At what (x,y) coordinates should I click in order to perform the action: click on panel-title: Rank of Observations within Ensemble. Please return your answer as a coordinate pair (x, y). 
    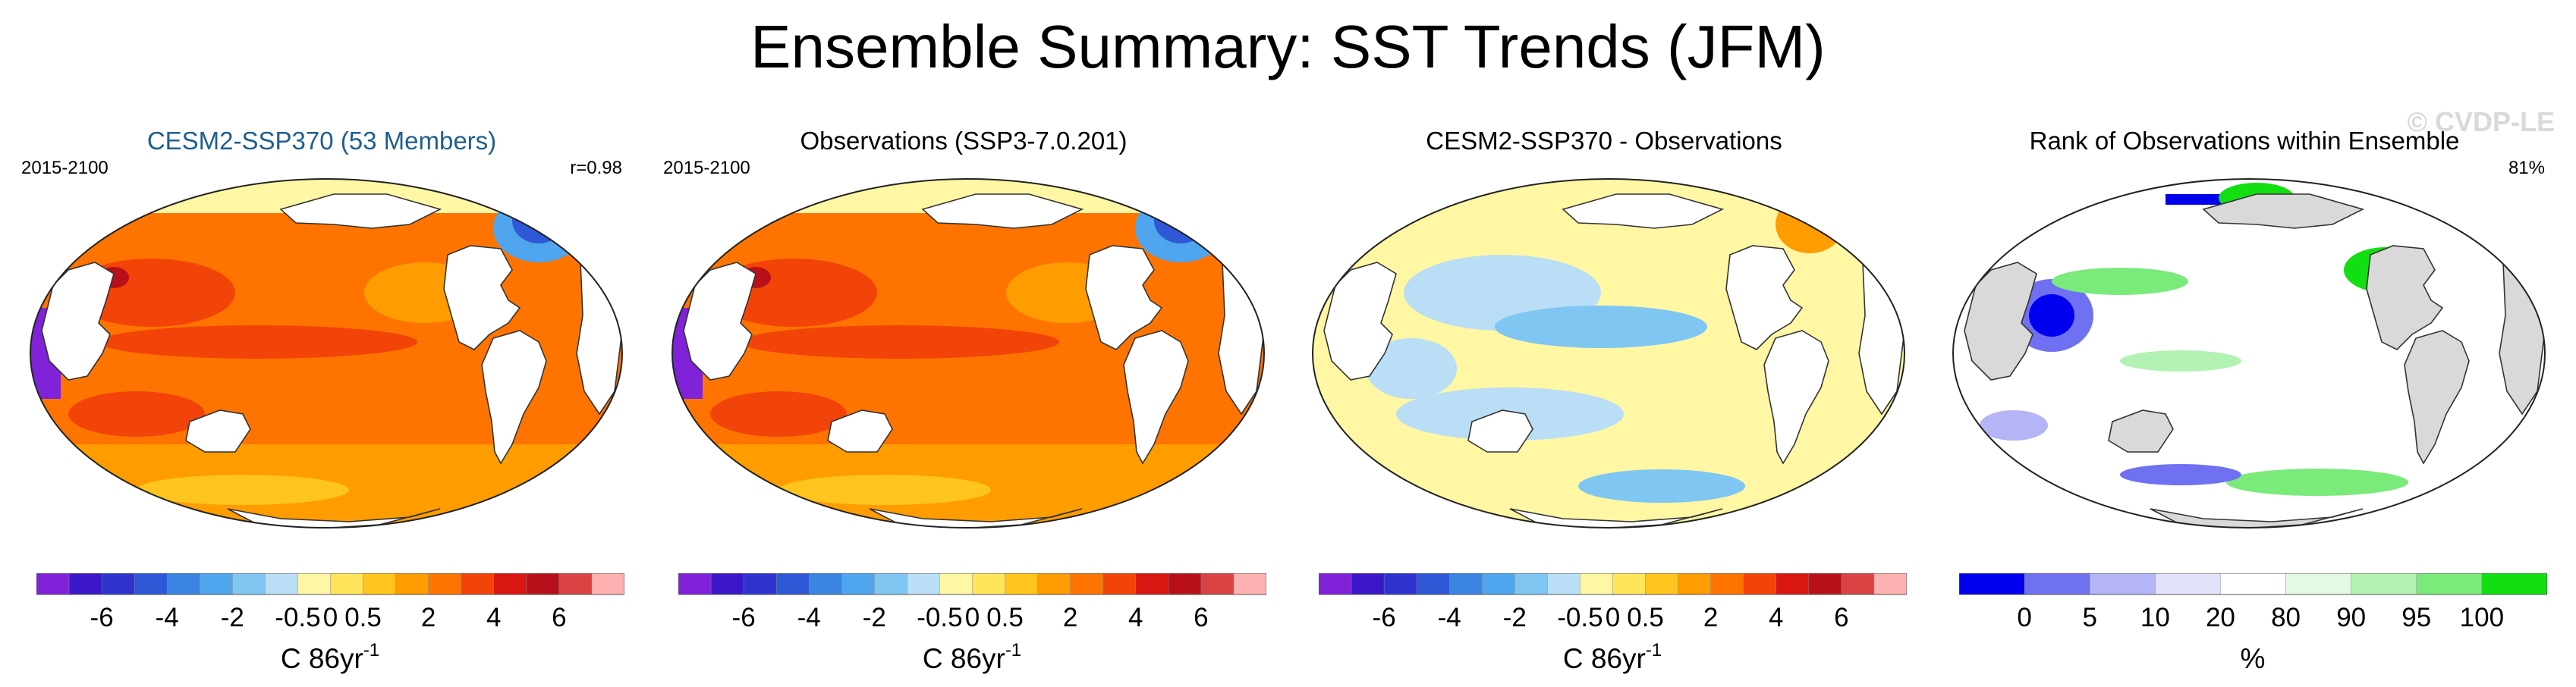
    Looking at the image, I should click on (2244, 141).